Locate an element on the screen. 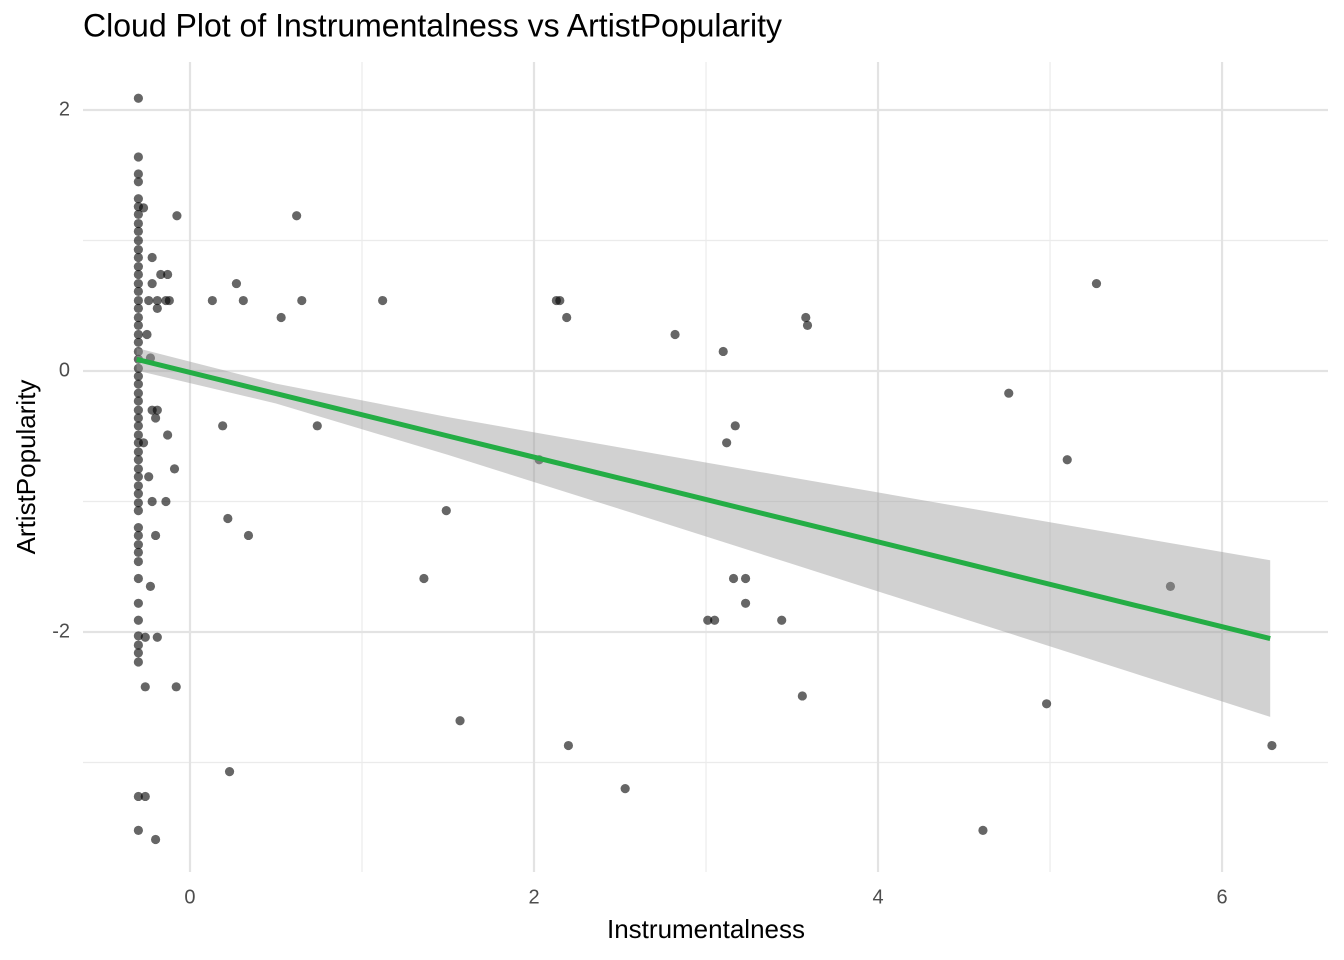 Image resolution: width=1344 pixels, height=960 pixels. y-axis-title: ArtistPopularity is located at coordinates (26, 467).